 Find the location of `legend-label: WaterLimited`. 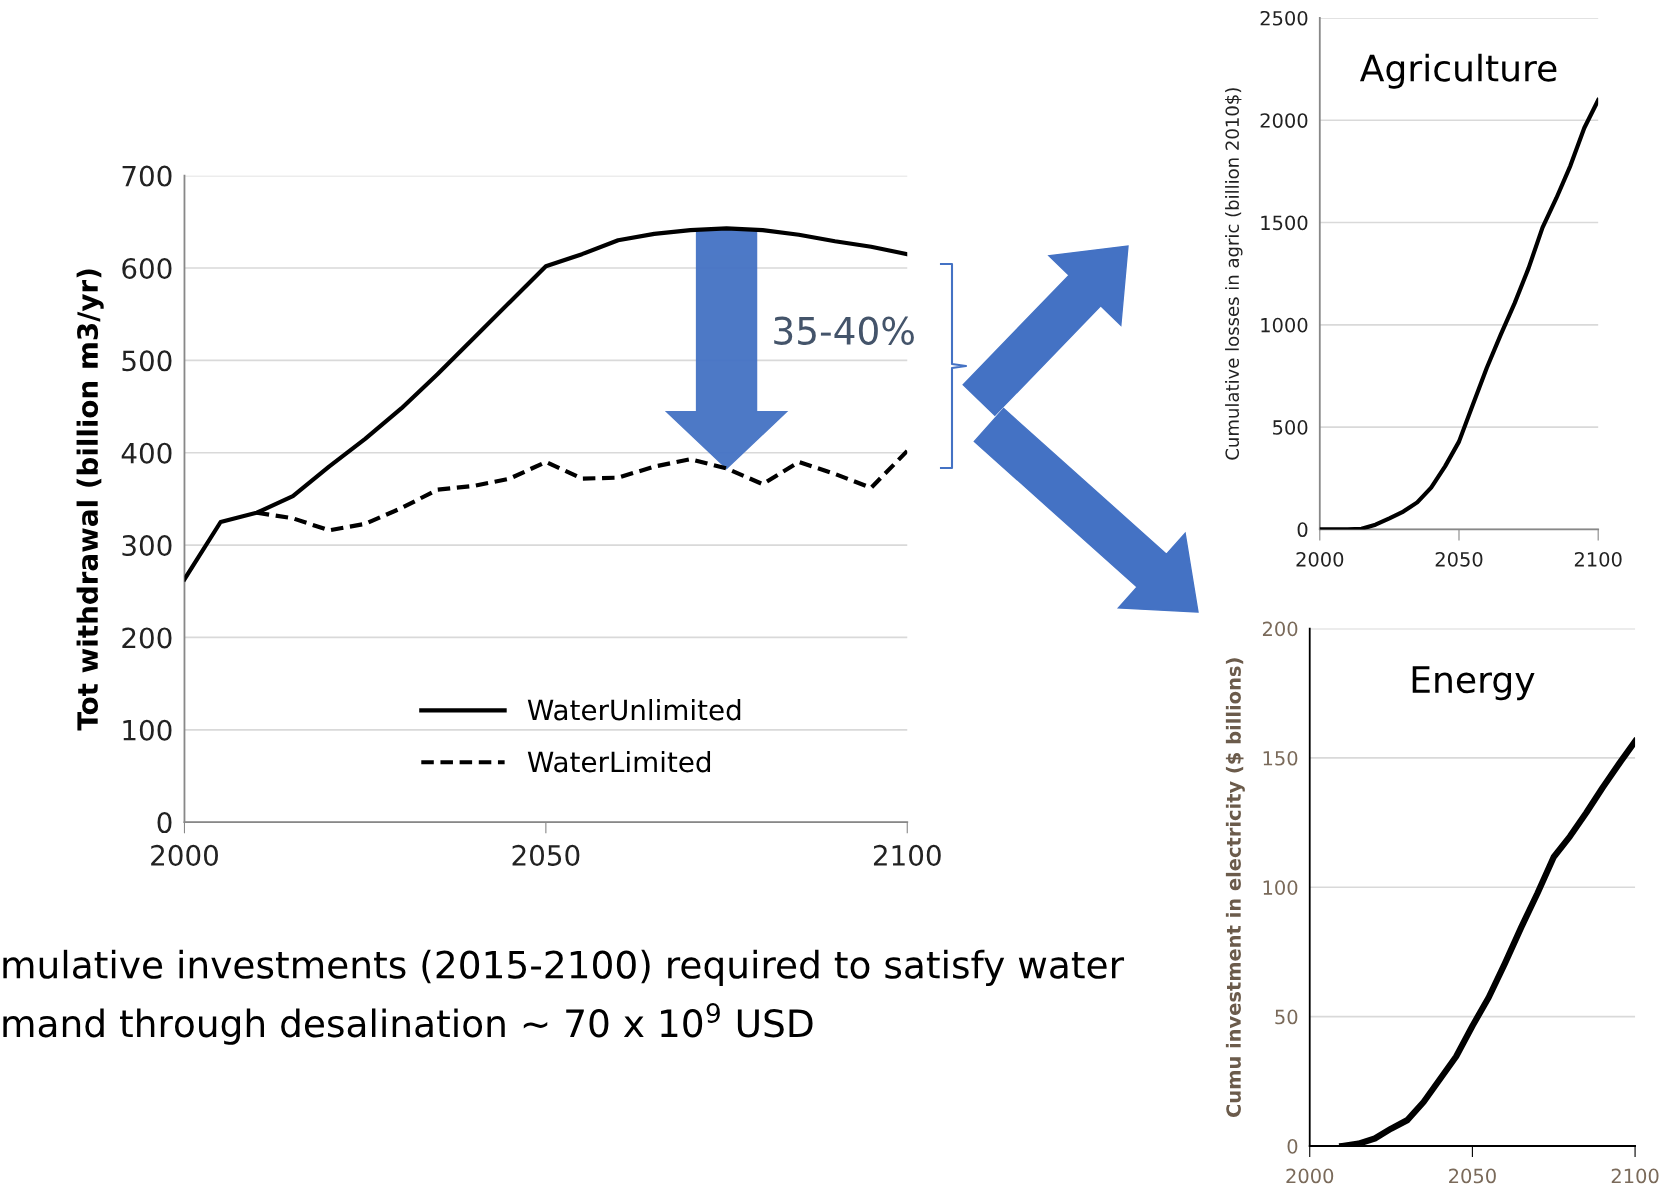

legend-label: WaterLimited is located at coordinates (619, 761).